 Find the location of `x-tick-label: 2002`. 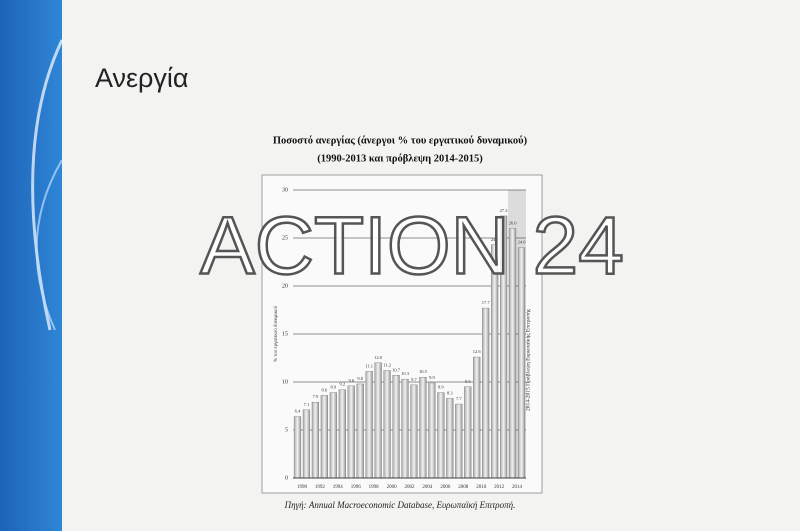

x-tick-label: 2002 is located at coordinates (410, 487).